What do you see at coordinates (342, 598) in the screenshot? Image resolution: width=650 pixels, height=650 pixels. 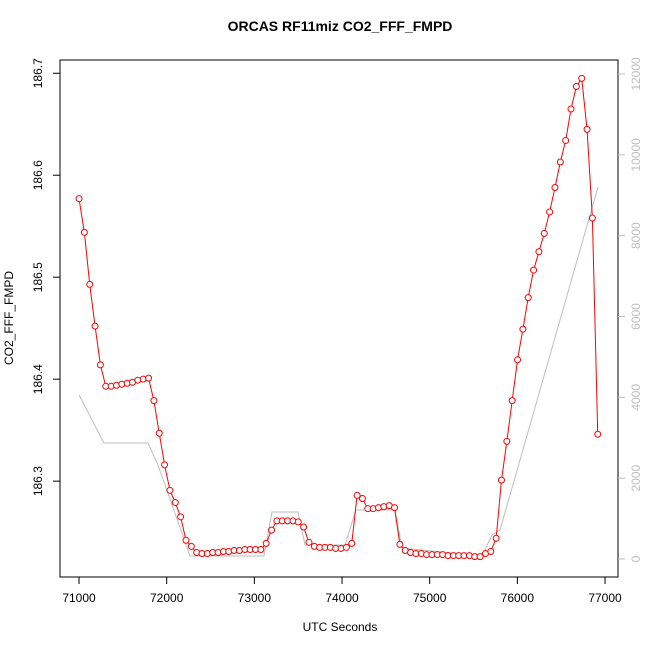 I see `x-tick-label: 74000` at bounding box center [342, 598].